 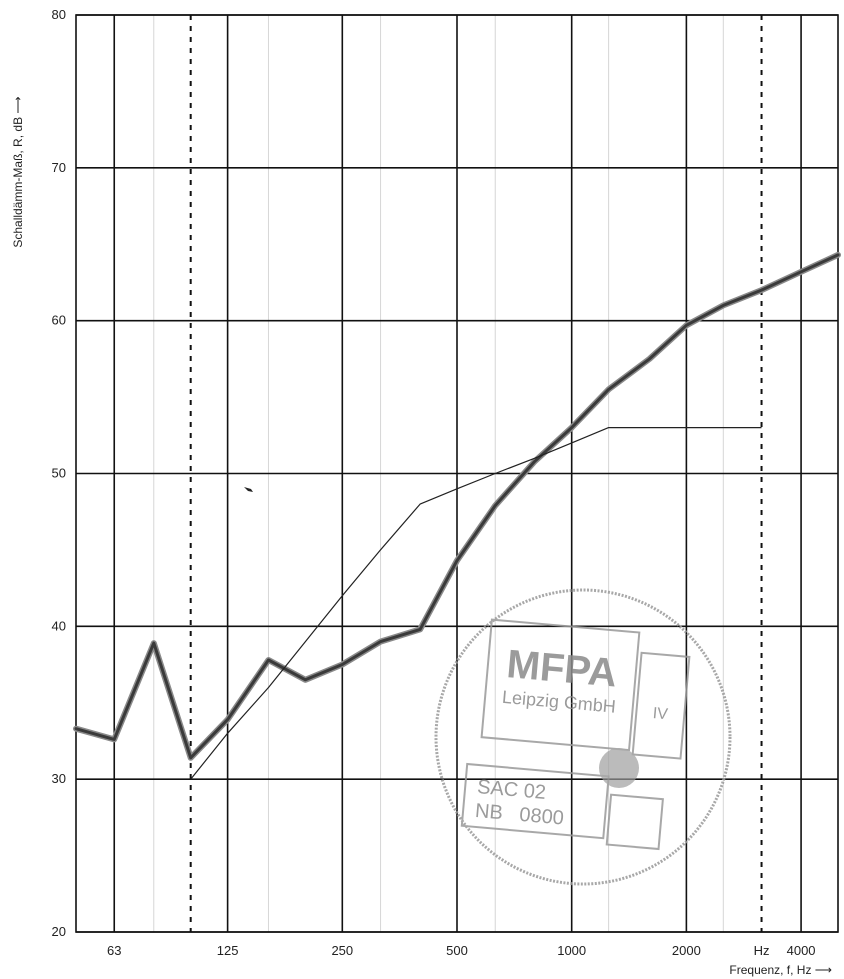 I want to click on x-tick-label: 125, so click(x=228, y=950).